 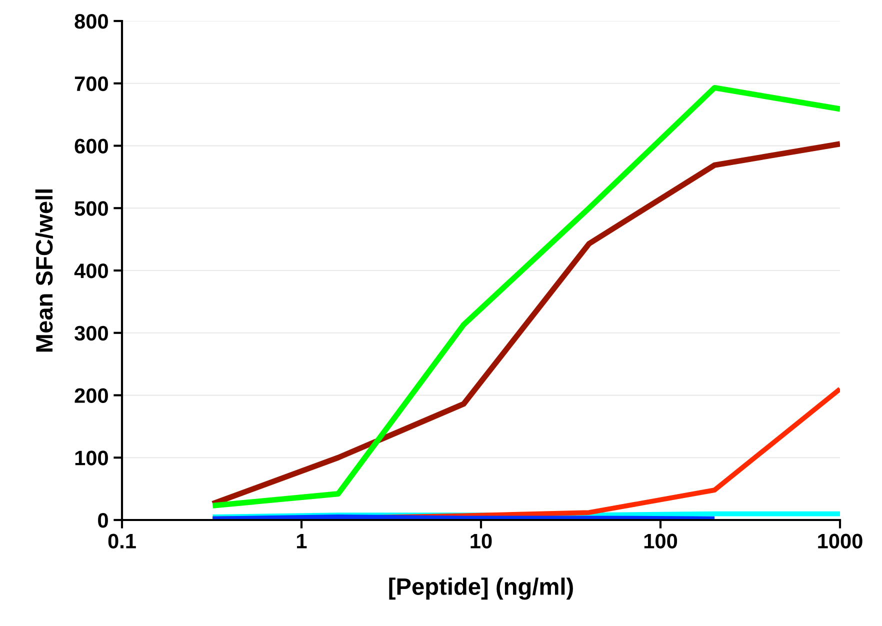 I want to click on y-tick-label: 400, so click(x=91, y=271).